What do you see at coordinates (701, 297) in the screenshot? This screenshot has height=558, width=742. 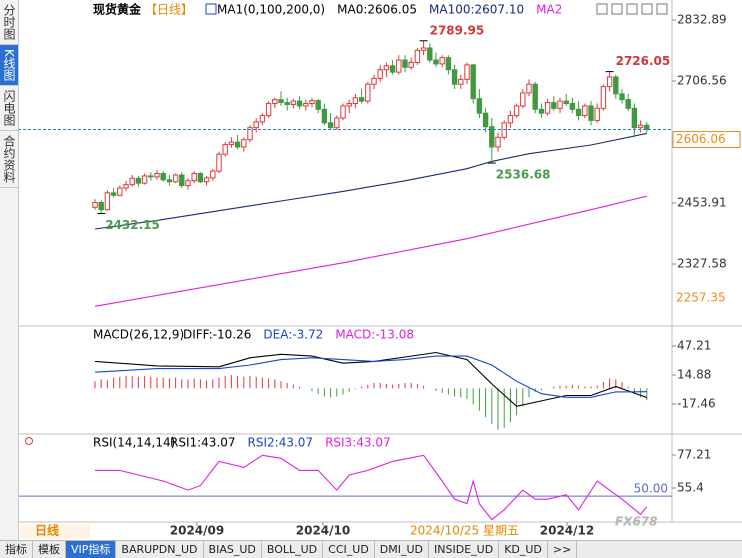 I see `ref-level-label: 2257.35` at bounding box center [701, 297].